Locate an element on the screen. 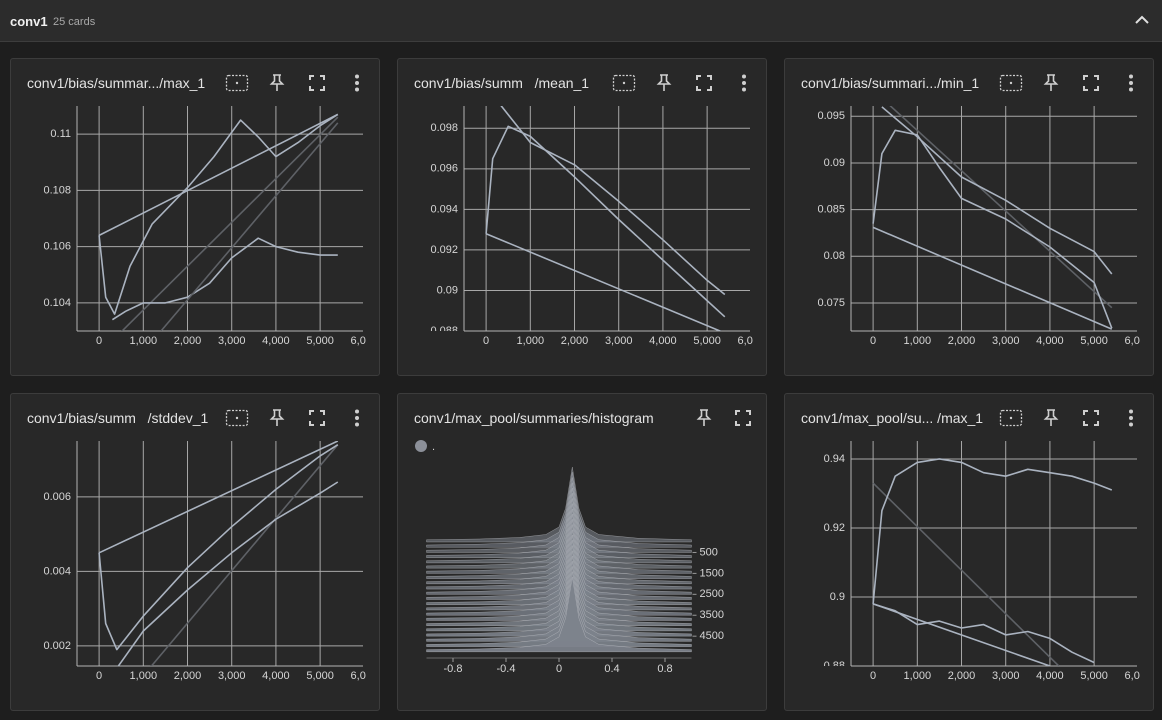  y-axis-labels: 0.88 0.9 0.92 0.94 is located at coordinates (834, 559).